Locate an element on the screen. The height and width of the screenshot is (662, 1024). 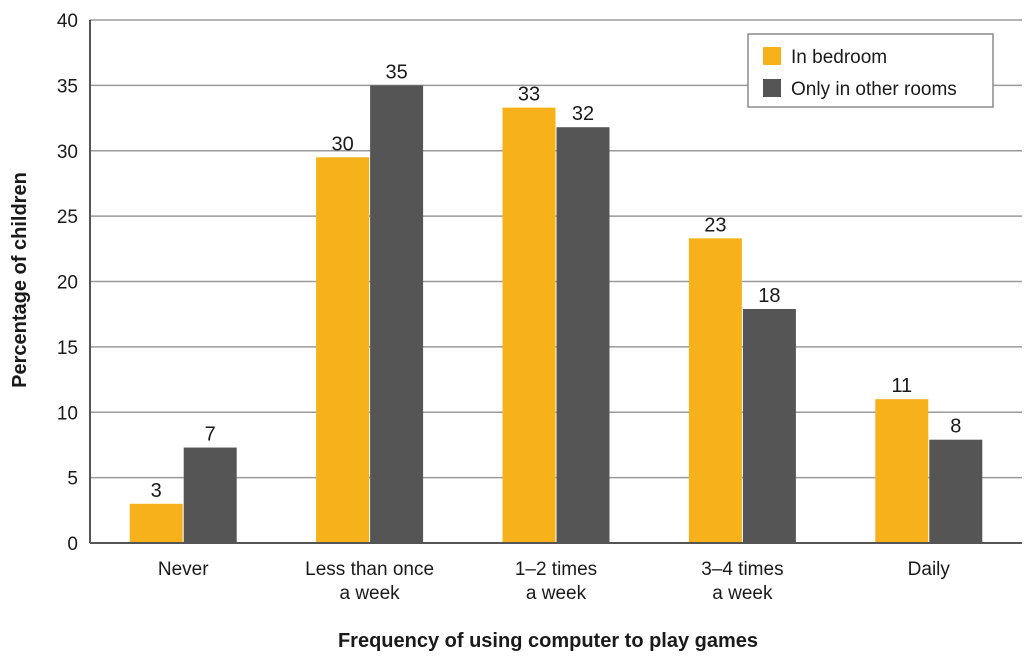
data-label-only-in-other-rooms-less-than-once-a-week: 35 is located at coordinates (396, 72).